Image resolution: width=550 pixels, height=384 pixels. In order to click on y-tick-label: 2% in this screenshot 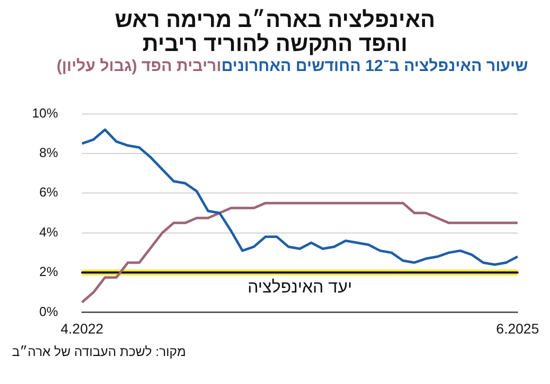, I will do `click(48, 272)`.